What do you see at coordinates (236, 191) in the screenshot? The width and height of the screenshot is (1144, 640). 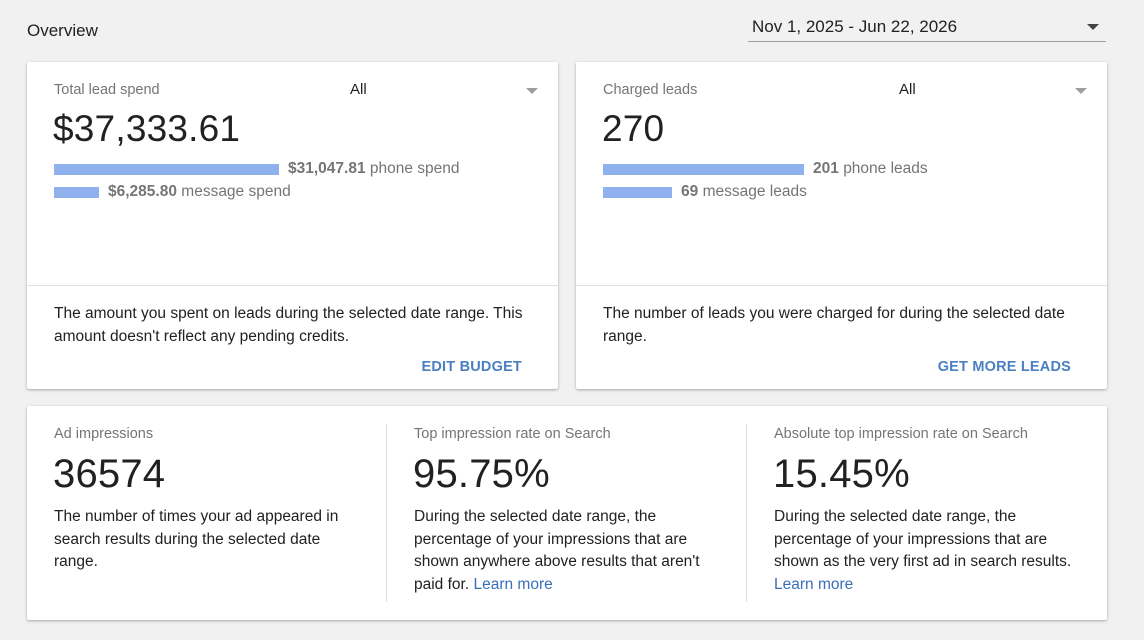 I see `message-spend-label: message spend` at bounding box center [236, 191].